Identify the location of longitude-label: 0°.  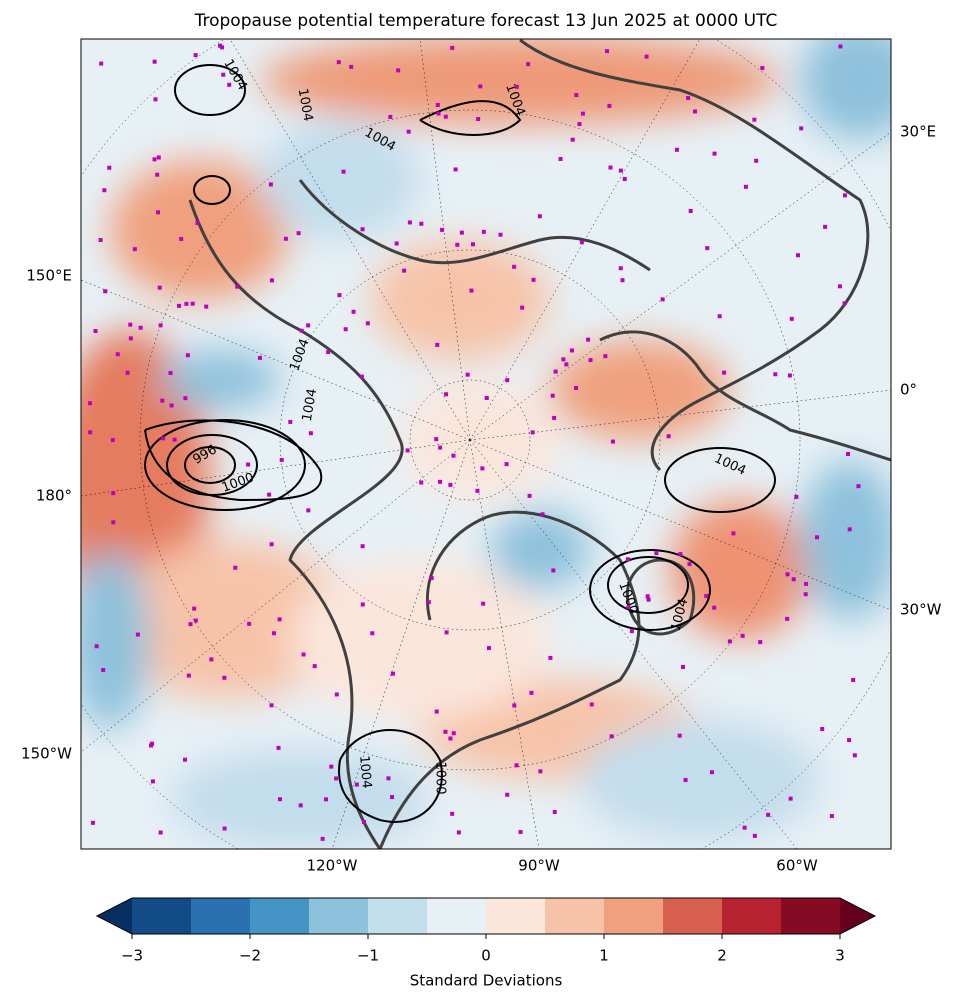
(908, 390).